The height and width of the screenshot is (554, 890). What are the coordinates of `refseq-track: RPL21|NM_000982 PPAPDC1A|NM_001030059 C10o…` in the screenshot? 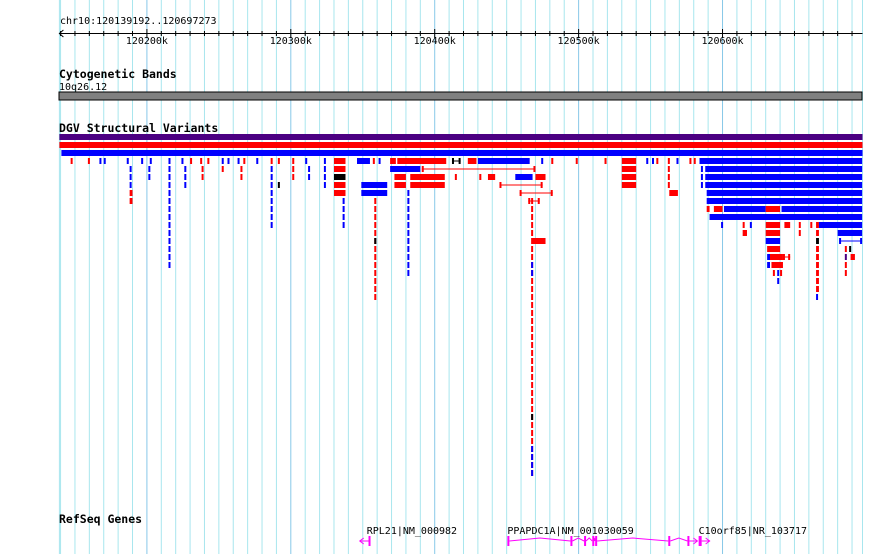 It's located at (582, 536).